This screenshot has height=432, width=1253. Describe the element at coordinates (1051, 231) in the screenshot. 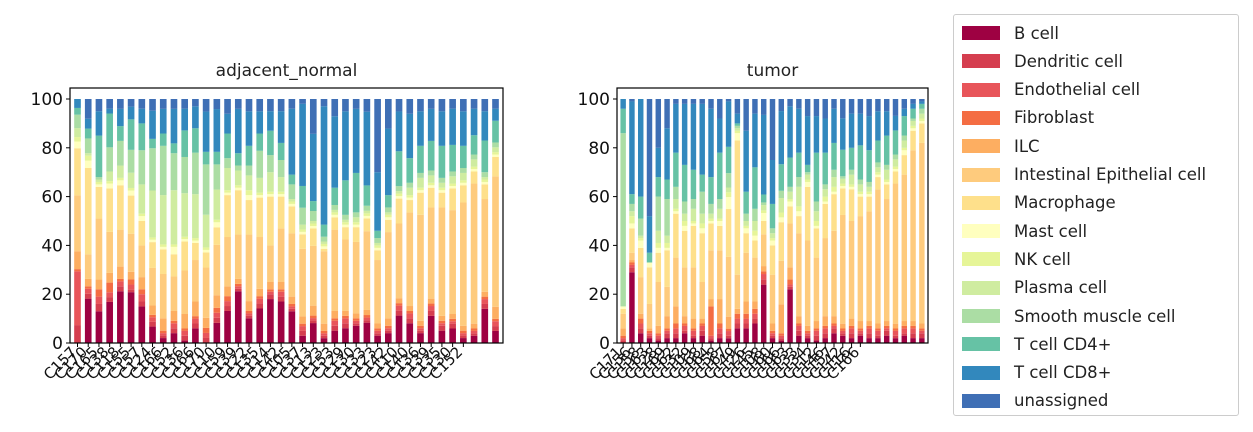

I see `legend-label: Mast cell` at that location.